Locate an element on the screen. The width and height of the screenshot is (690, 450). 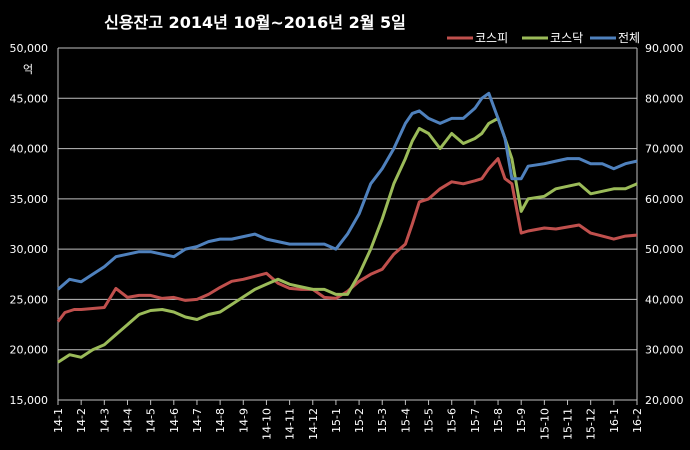
left-axis-unit: 억 is located at coordinates (28, 69).